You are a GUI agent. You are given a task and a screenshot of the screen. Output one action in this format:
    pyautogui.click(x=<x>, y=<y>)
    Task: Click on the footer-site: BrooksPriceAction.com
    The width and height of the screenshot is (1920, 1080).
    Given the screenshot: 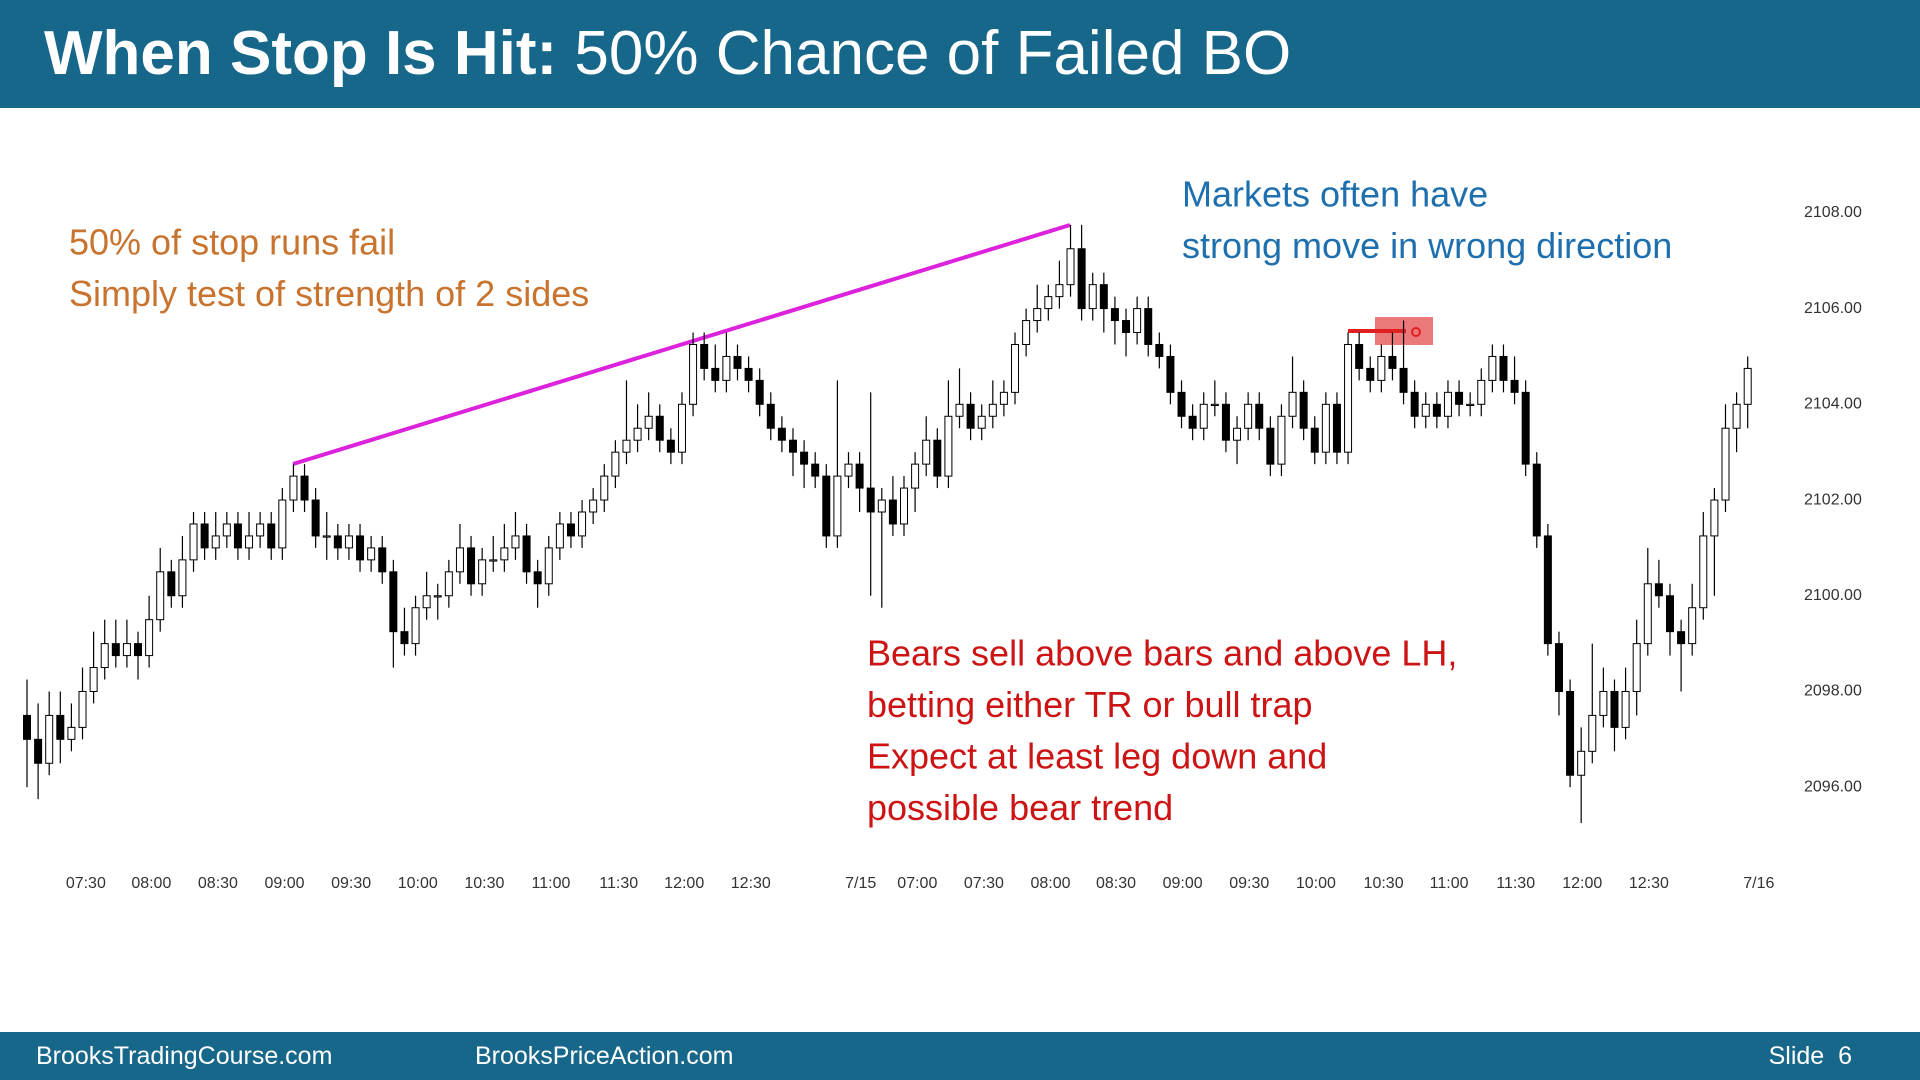 What is the action you would take?
    pyautogui.click(x=604, y=1056)
    